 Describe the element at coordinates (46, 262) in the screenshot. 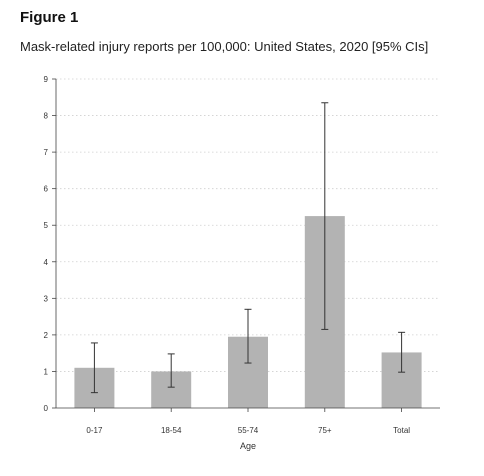

I see `y-tick-label: 4` at that location.